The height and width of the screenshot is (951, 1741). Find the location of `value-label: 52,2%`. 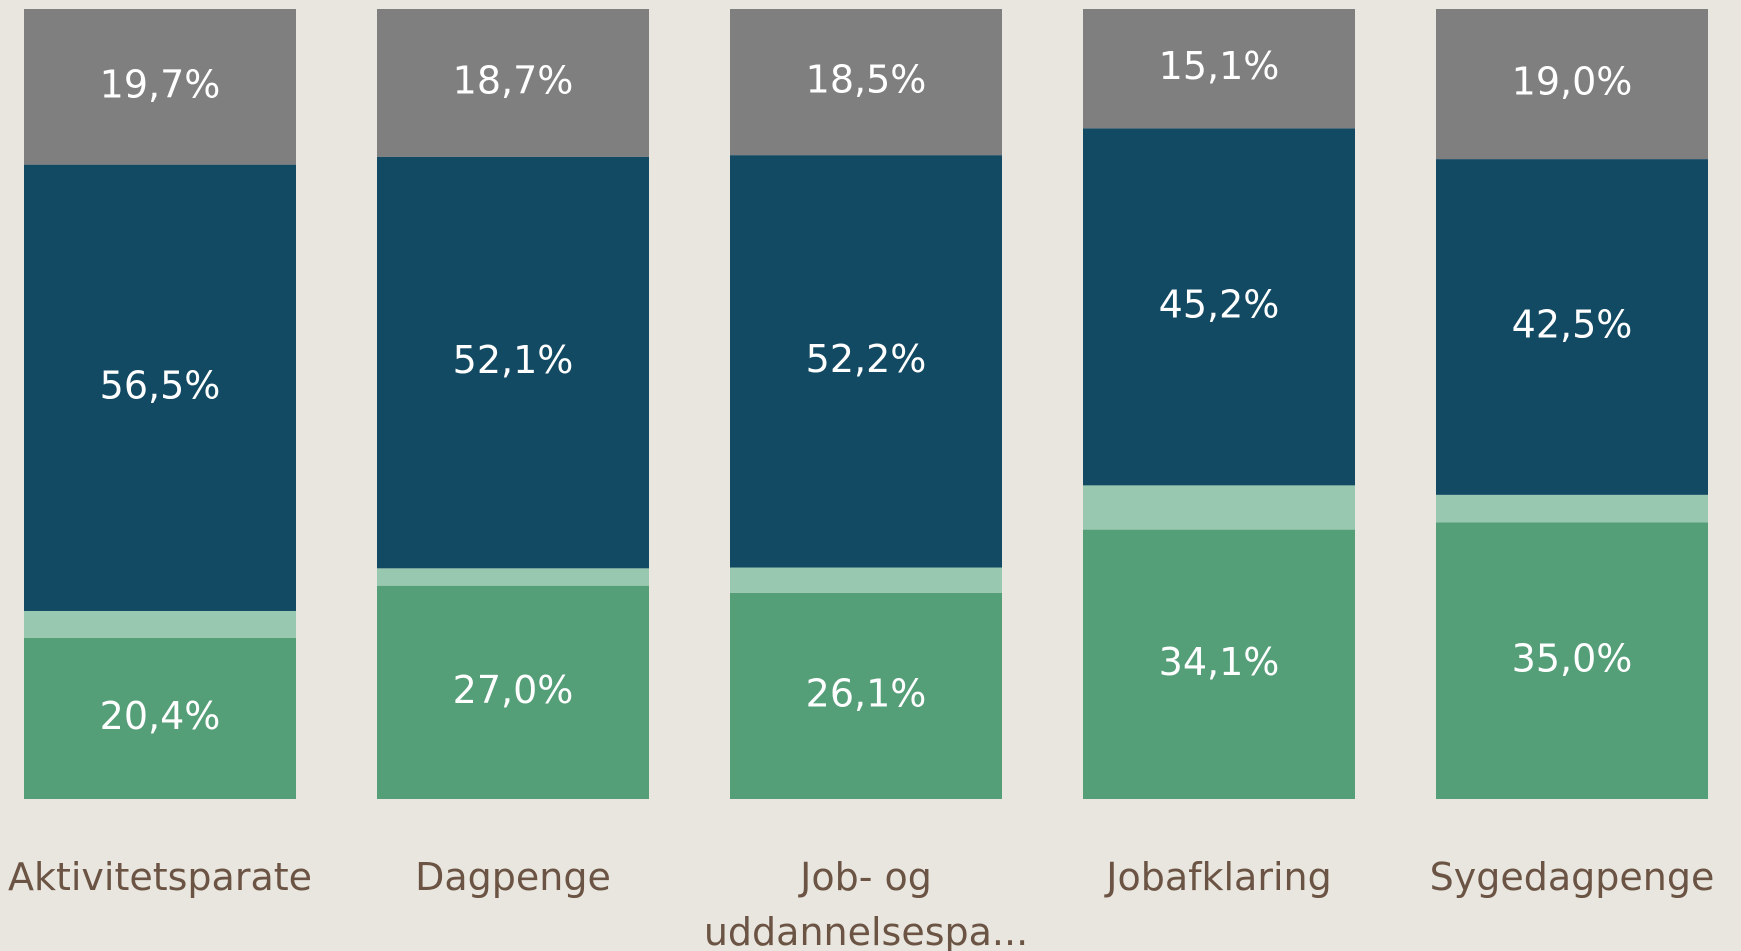

value-label: 52,2% is located at coordinates (866, 359).